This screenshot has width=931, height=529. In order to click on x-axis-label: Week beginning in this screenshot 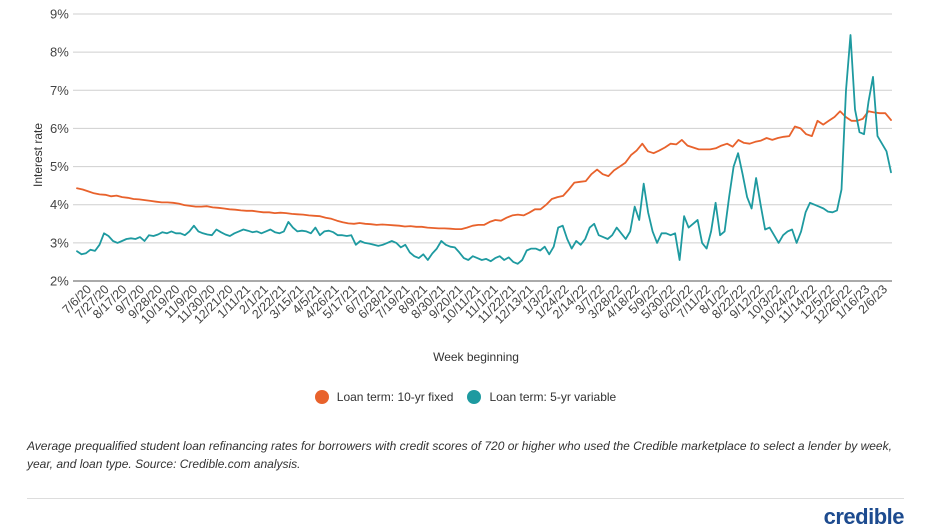, I will do `click(476, 357)`.